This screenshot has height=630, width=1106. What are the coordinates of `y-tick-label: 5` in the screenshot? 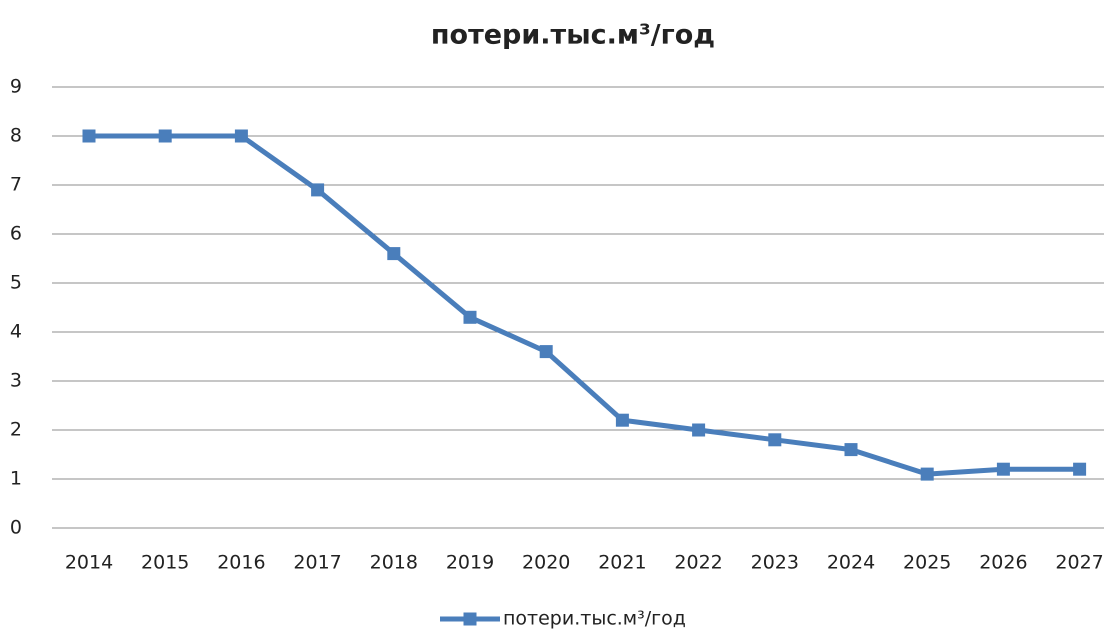 It's located at (16, 283).